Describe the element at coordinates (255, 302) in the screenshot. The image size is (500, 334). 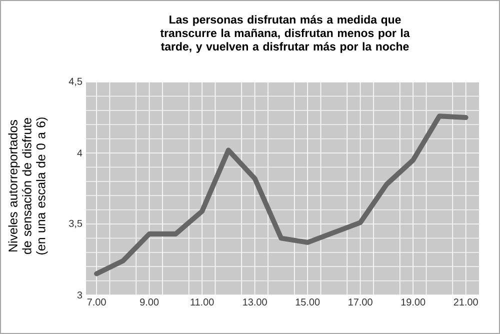
I see `x-tick-label: 13.00` at that location.